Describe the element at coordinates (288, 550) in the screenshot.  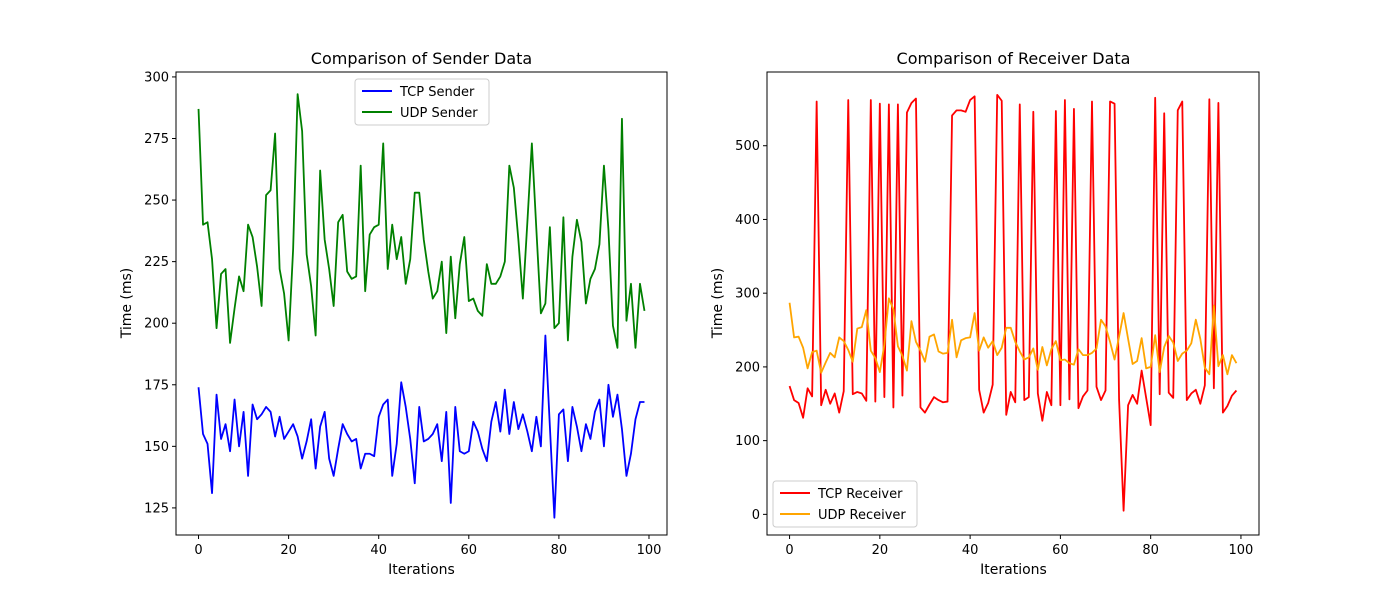
I see `sender-xtick-label: 20` at that location.